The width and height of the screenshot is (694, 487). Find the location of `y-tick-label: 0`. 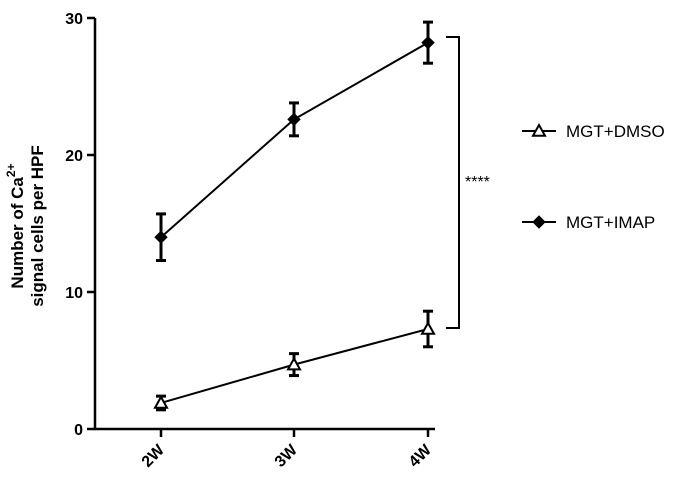

y-tick-label: 0 is located at coordinates (78, 430).